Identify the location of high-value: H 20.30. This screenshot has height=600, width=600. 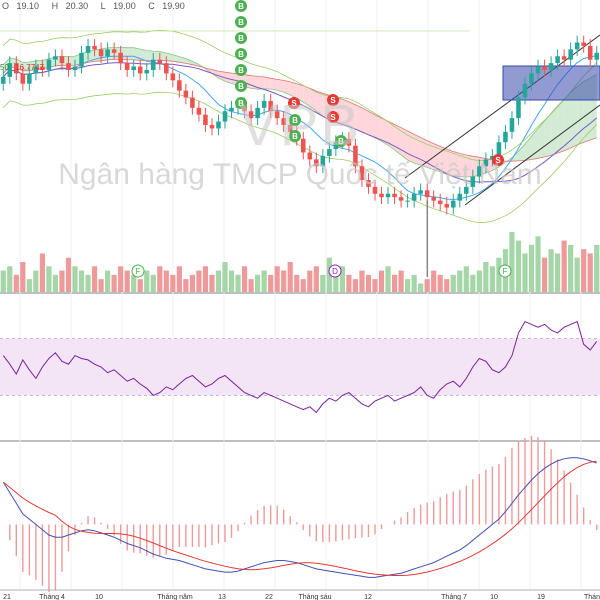
(70, 6).